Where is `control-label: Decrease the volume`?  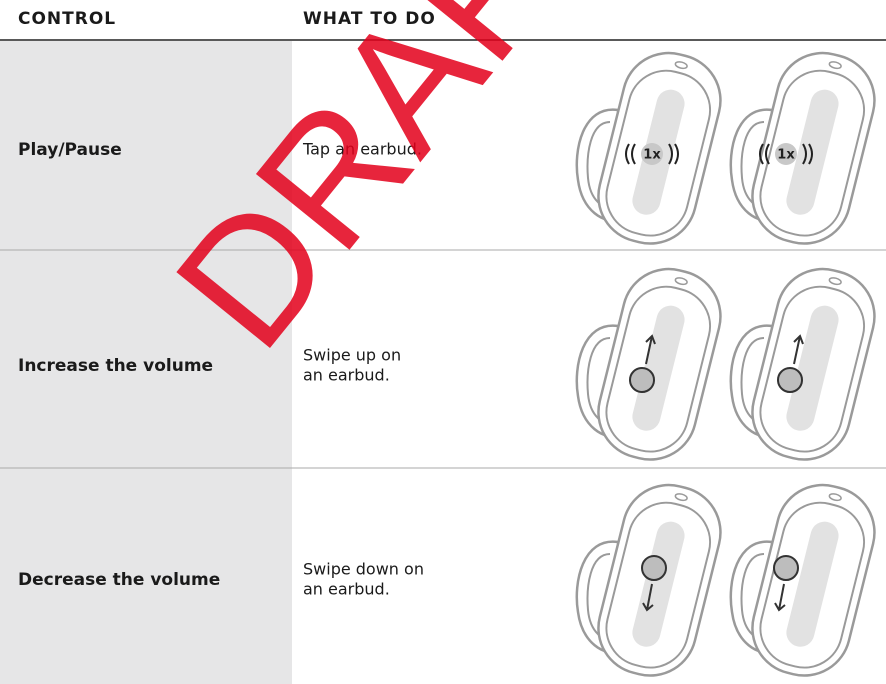 control-label: Decrease the volume is located at coordinates (119, 580).